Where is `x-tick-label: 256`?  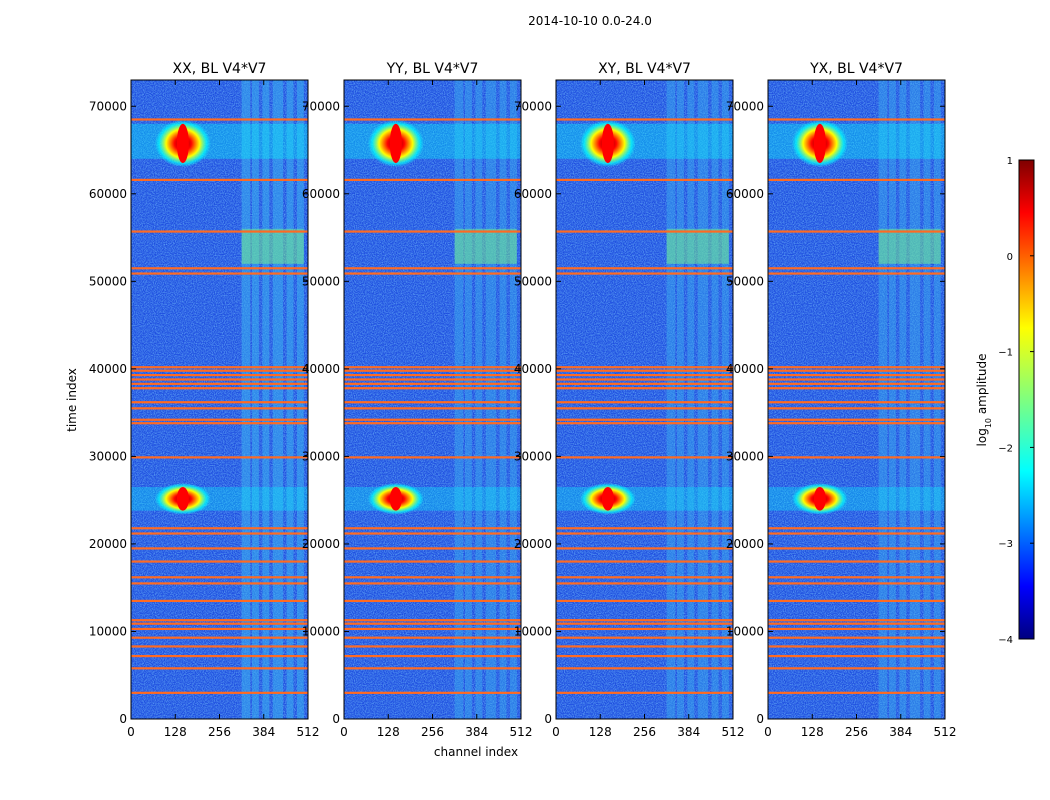 x-tick-label: 256 is located at coordinates (856, 732).